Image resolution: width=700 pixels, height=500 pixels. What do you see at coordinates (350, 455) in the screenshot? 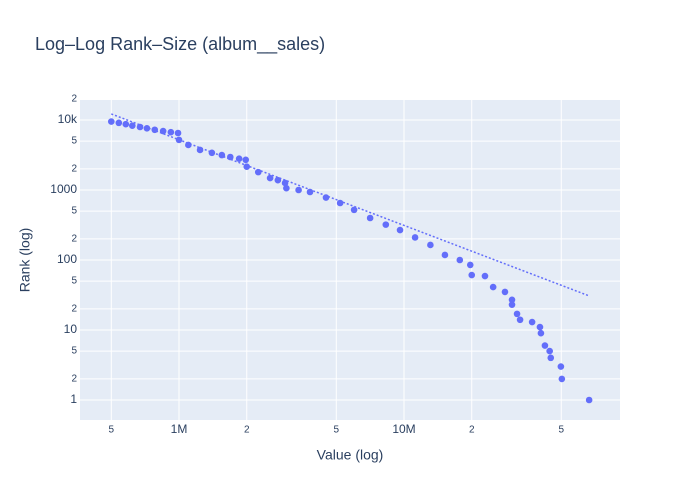
I see `x-axis-title: Value (log)` at bounding box center [350, 455].